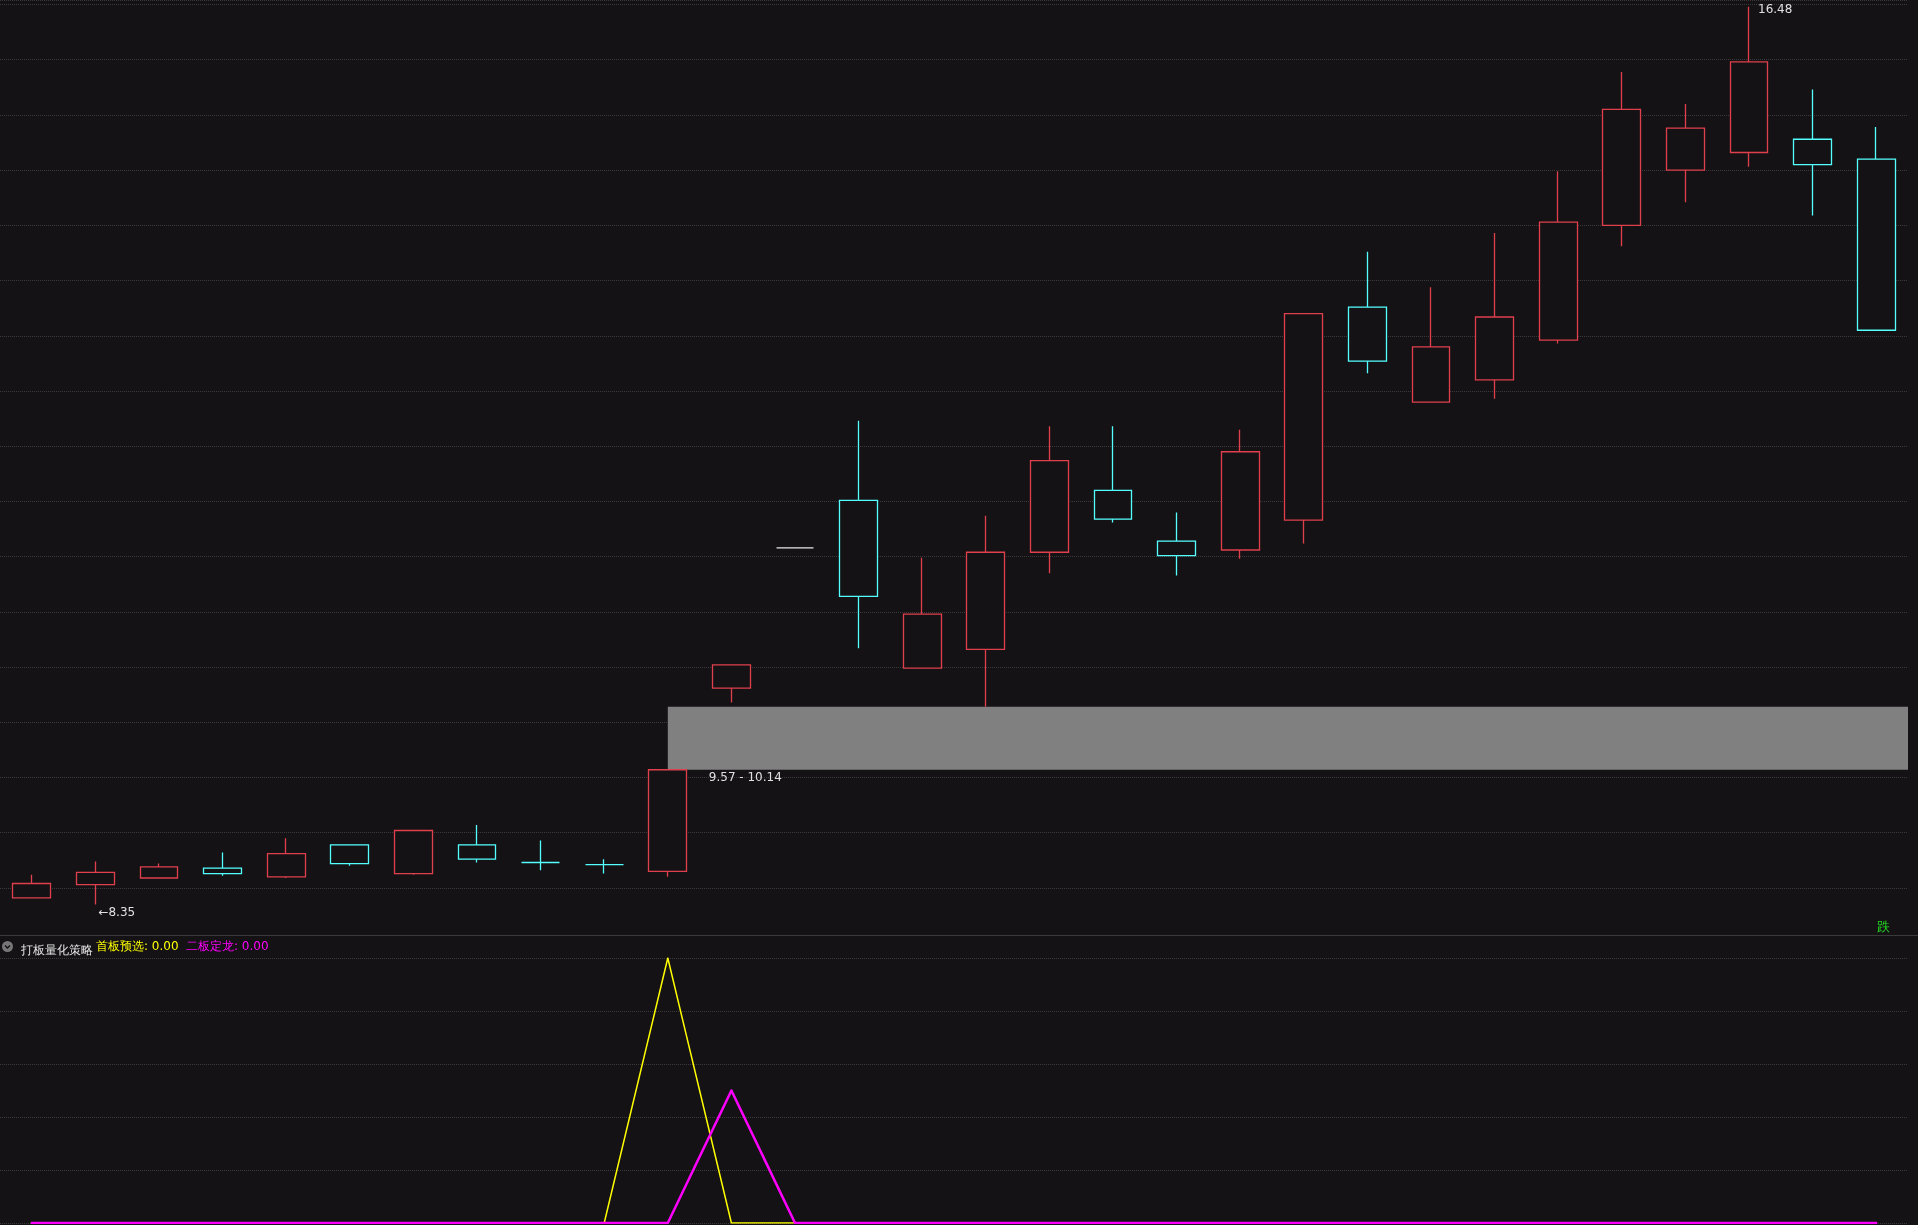  I want to click on band-label: 9.57 - 10.14, so click(745, 776).